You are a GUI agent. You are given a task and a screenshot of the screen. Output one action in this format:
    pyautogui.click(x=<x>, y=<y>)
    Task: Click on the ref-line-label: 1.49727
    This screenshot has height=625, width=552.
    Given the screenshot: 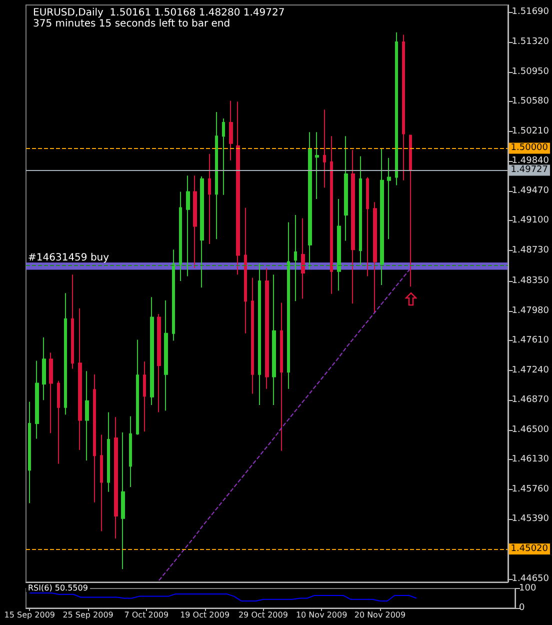 What is the action you would take?
    pyautogui.click(x=529, y=170)
    